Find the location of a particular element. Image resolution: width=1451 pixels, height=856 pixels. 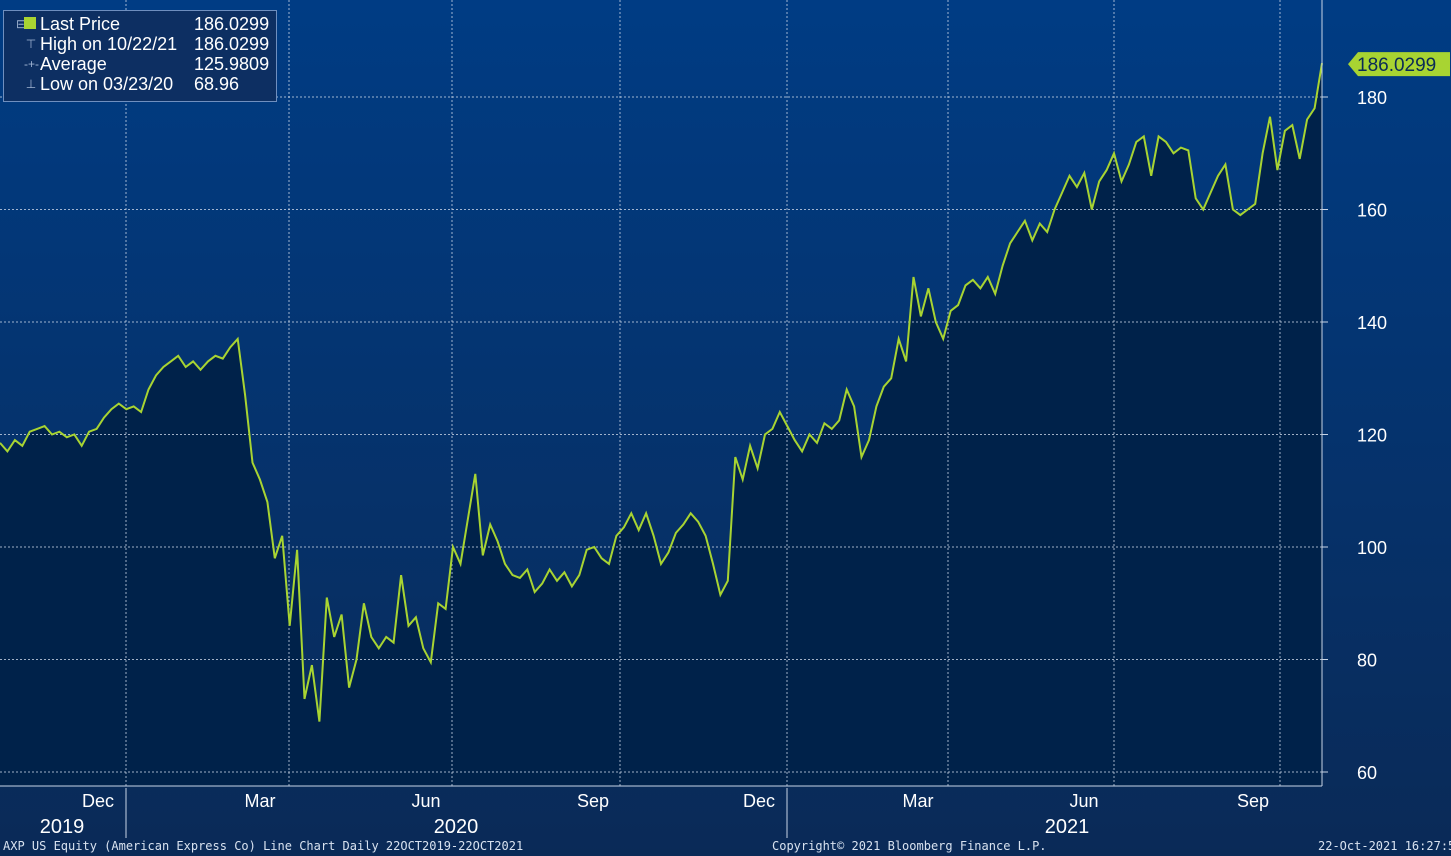

y-tick-label: 160 is located at coordinates (1372, 211).